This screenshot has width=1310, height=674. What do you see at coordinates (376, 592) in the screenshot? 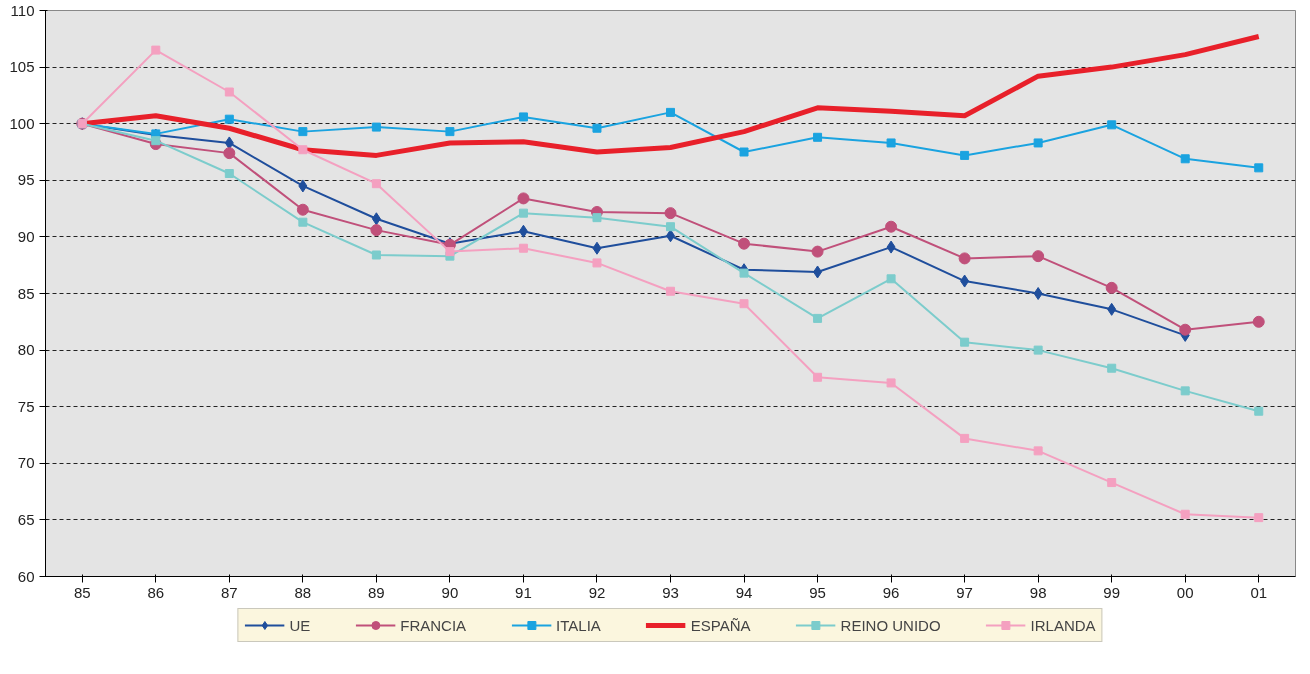
I see `x-tick-label: 89` at bounding box center [376, 592].